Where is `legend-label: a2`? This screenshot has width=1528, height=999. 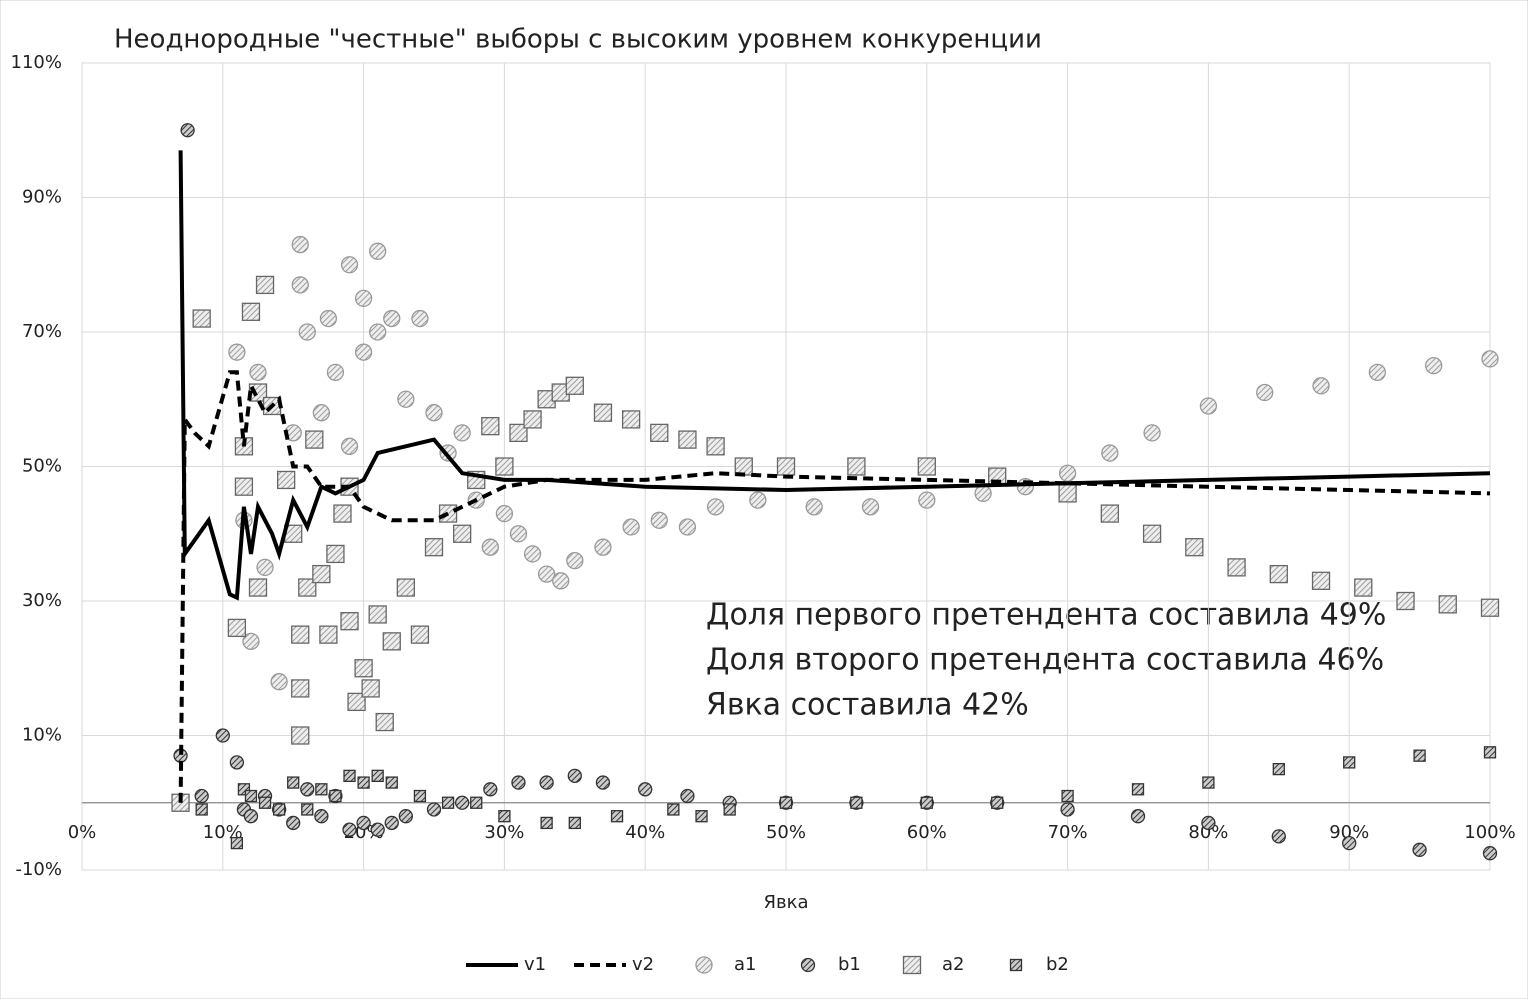
legend-label: a2 is located at coordinates (953, 964).